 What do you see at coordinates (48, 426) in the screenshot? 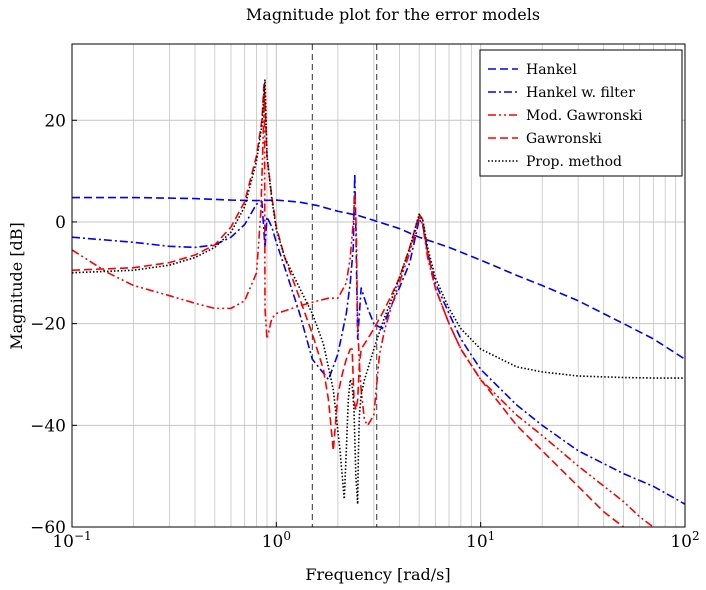
I see `y-tick-label: −40` at bounding box center [48, 426].